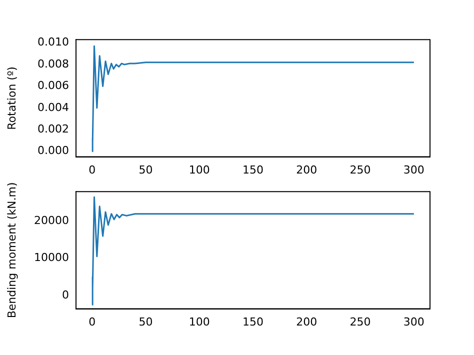 This screenshot has height=355, width=474. I want to click on y-tick-label: 0.010, so click(53, 42).